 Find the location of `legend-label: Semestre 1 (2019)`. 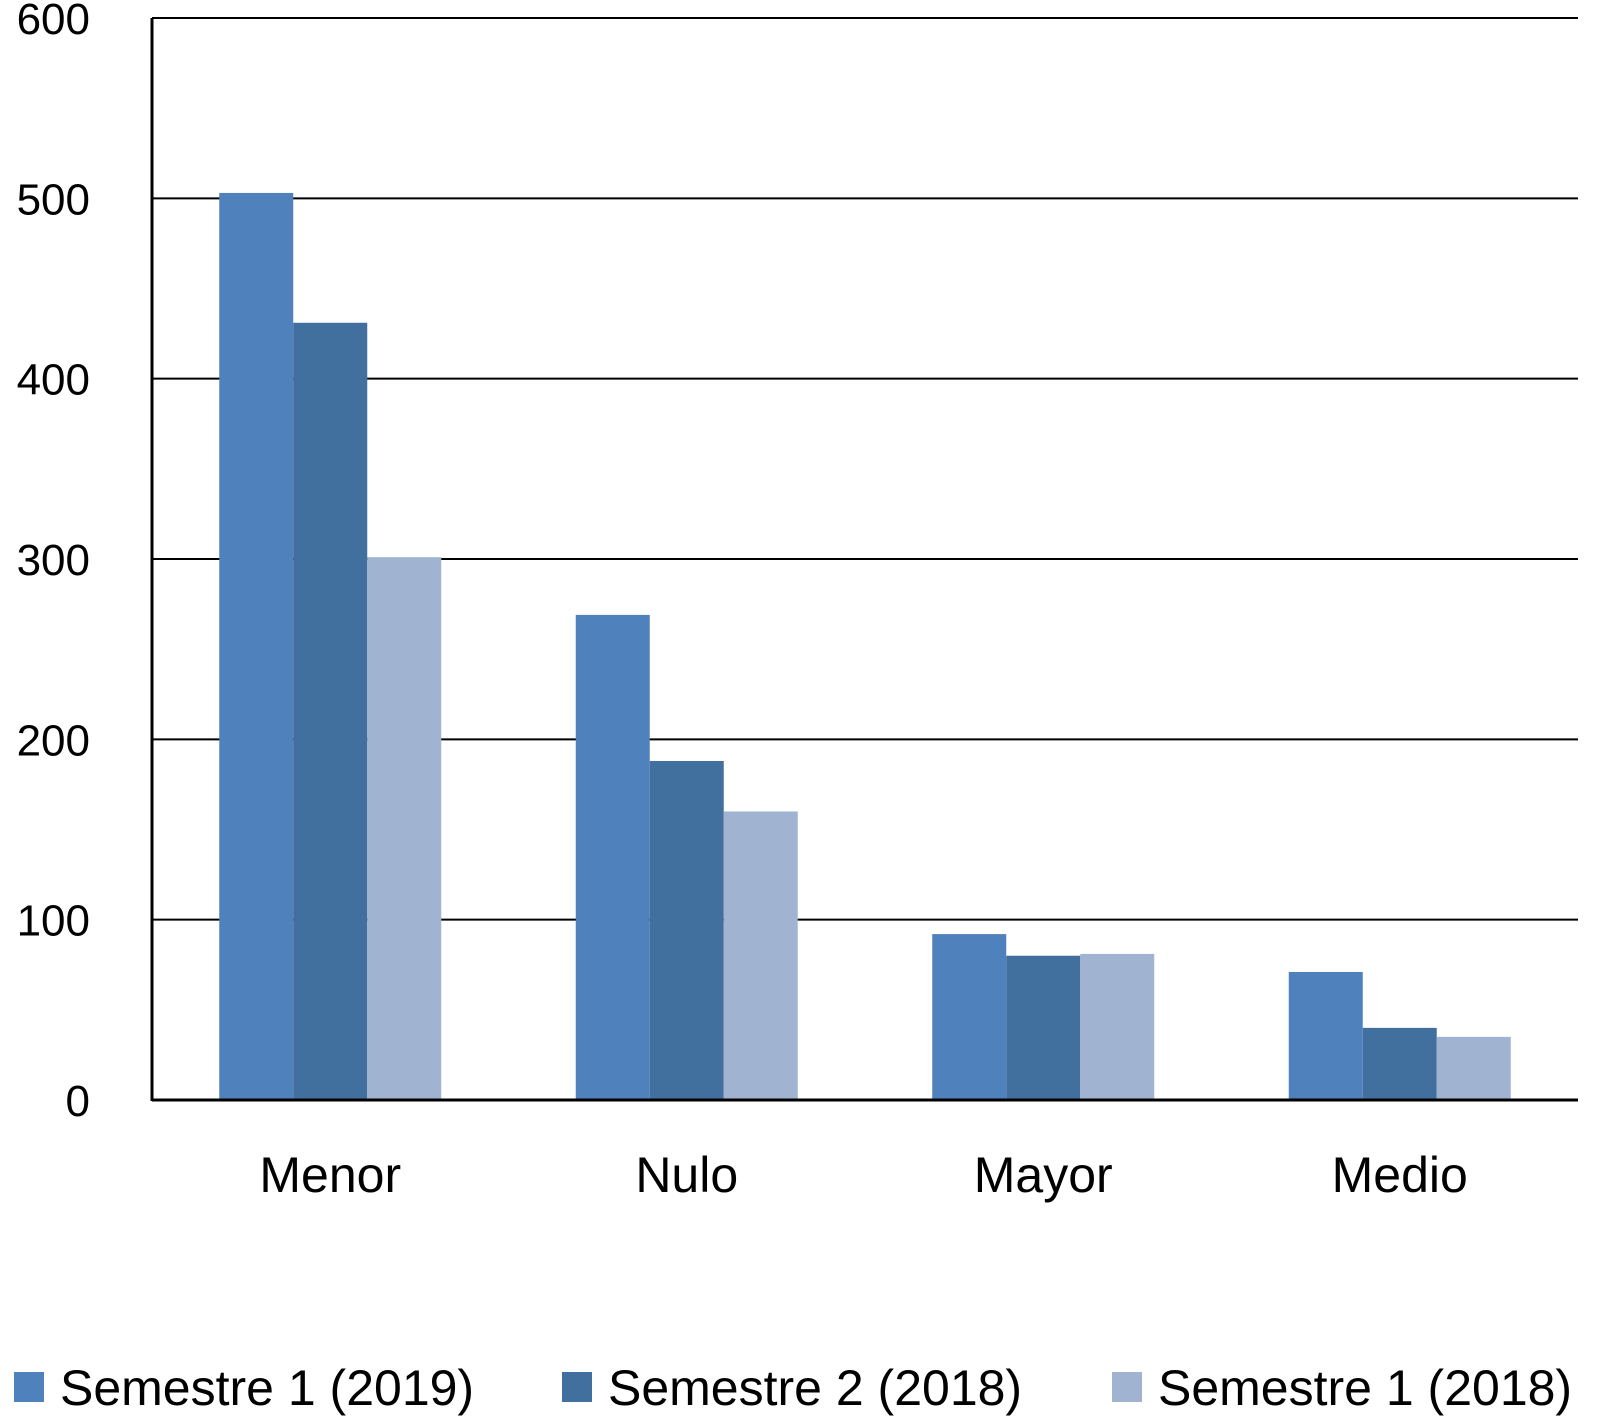

legend-label: Semestre 1 (2019) is located at coordinates (267, 1388).